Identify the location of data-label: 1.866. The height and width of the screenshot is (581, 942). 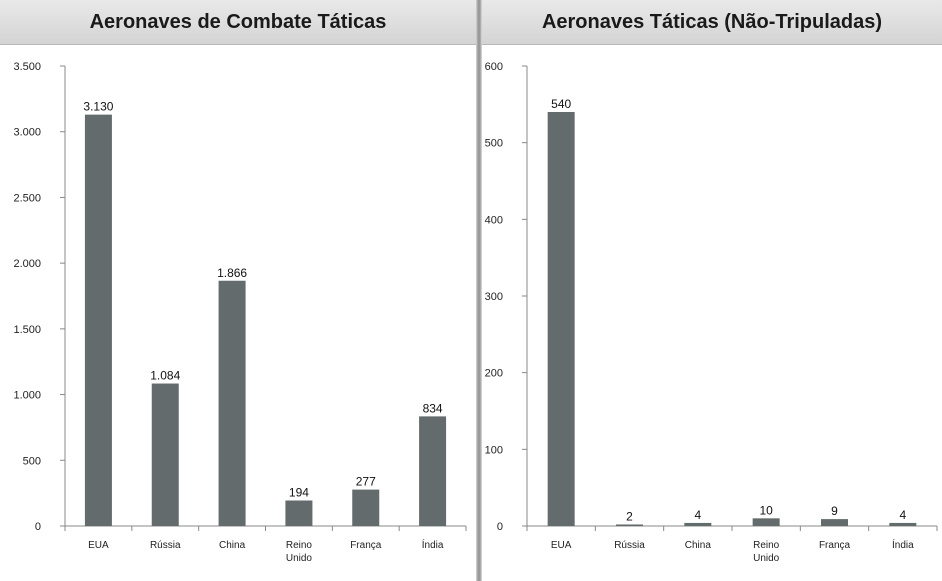
(232, 273).